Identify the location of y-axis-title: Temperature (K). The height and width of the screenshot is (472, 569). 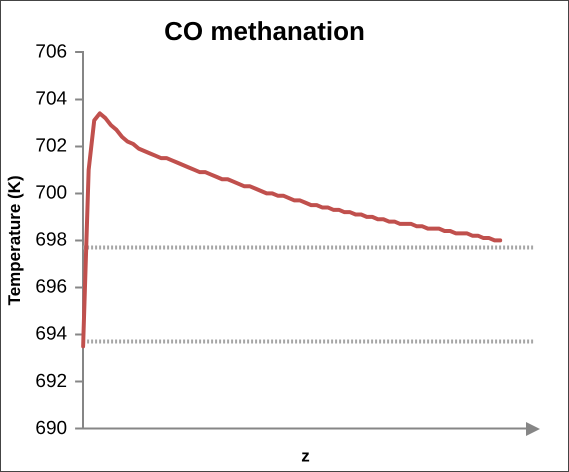
(14, 240).